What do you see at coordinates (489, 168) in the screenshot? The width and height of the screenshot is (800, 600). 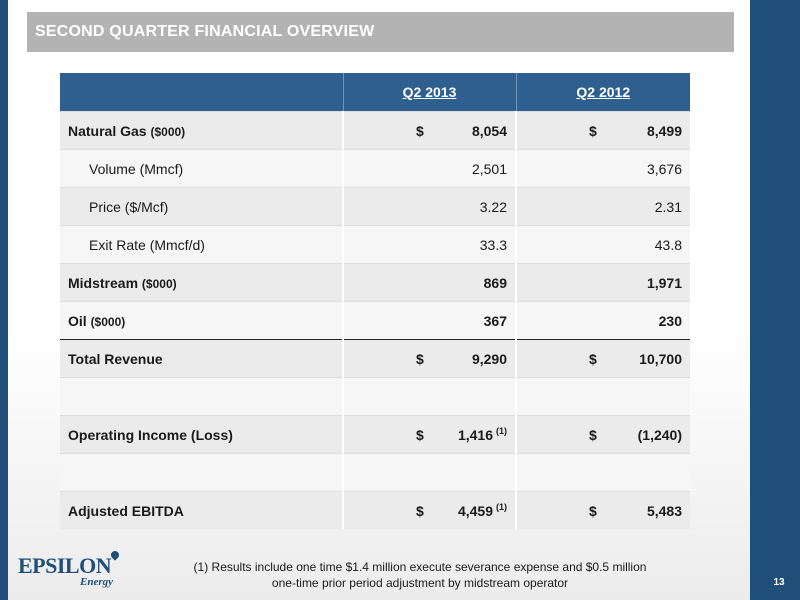 I see `value: 2,501` at bounding box center [489, 168].